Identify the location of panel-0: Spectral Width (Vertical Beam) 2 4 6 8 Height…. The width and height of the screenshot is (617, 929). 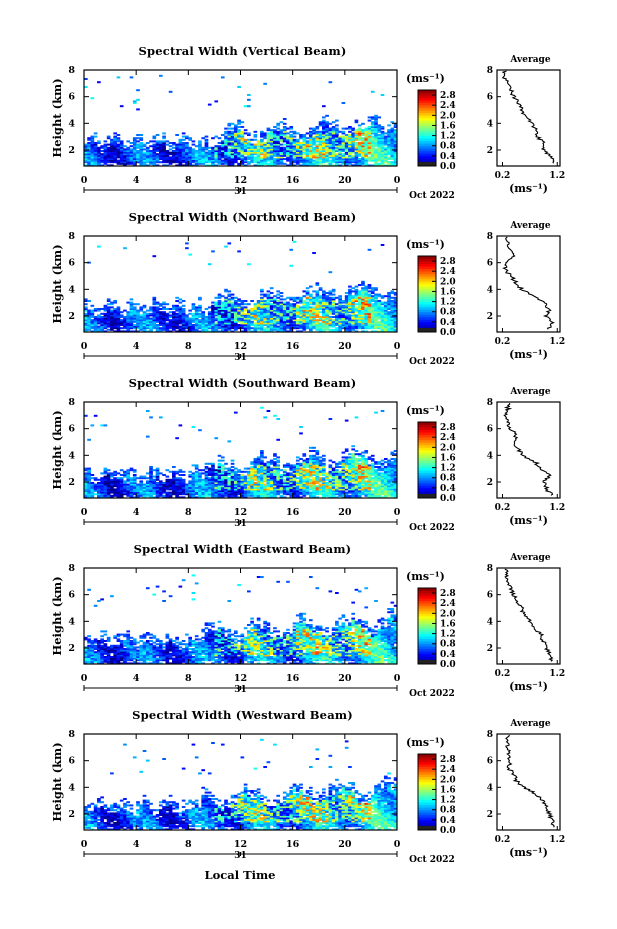
(307, 122).